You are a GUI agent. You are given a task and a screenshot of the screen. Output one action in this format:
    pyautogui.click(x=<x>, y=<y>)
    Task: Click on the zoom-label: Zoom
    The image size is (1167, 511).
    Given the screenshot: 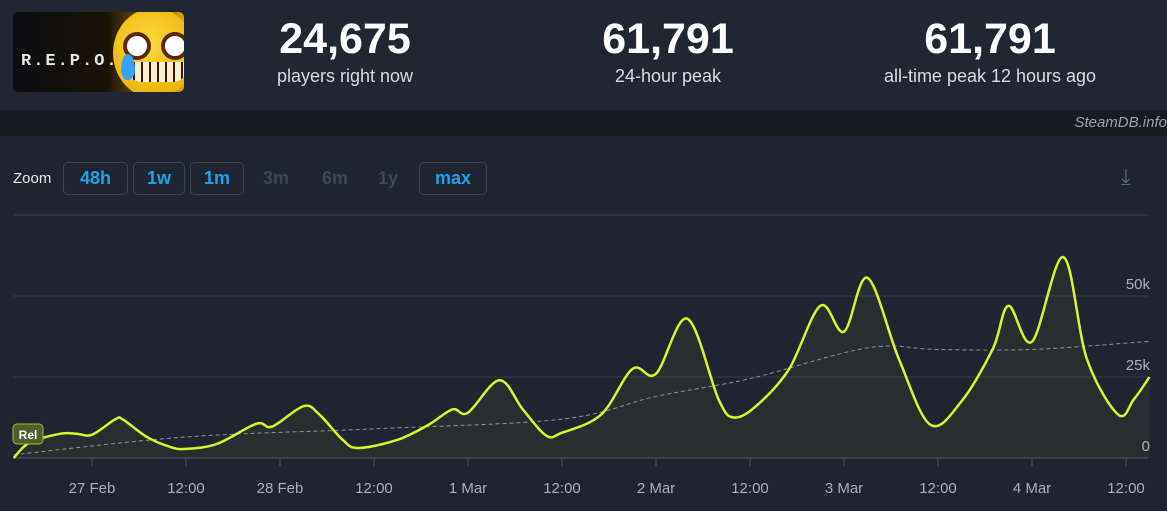 What is the action you would take?
    pyautogui.click(x=32, y=178)
    